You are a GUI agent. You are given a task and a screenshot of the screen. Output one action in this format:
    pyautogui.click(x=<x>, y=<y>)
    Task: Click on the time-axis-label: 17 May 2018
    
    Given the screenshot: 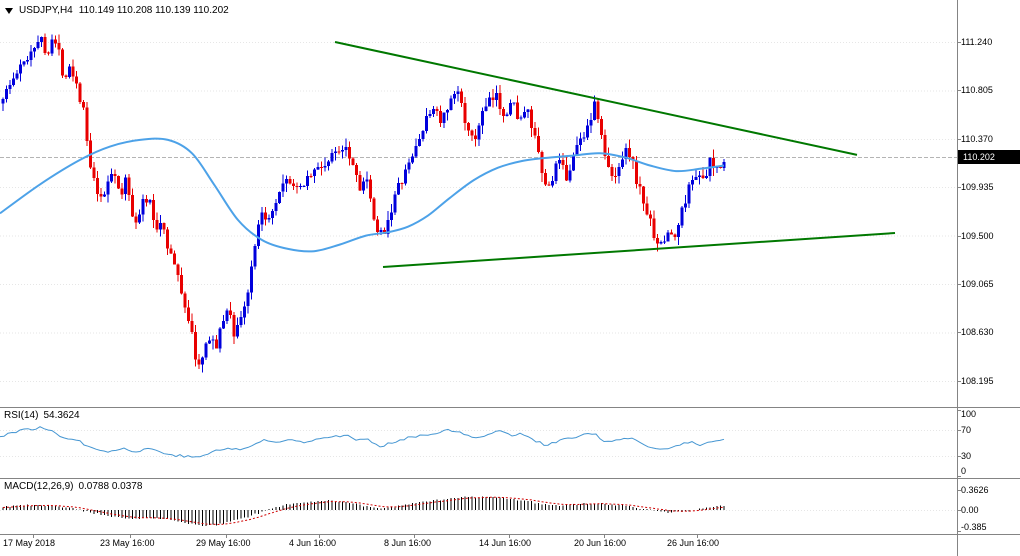 What is the action you would take?
    pyautogui.click(x=29, y=543)
    